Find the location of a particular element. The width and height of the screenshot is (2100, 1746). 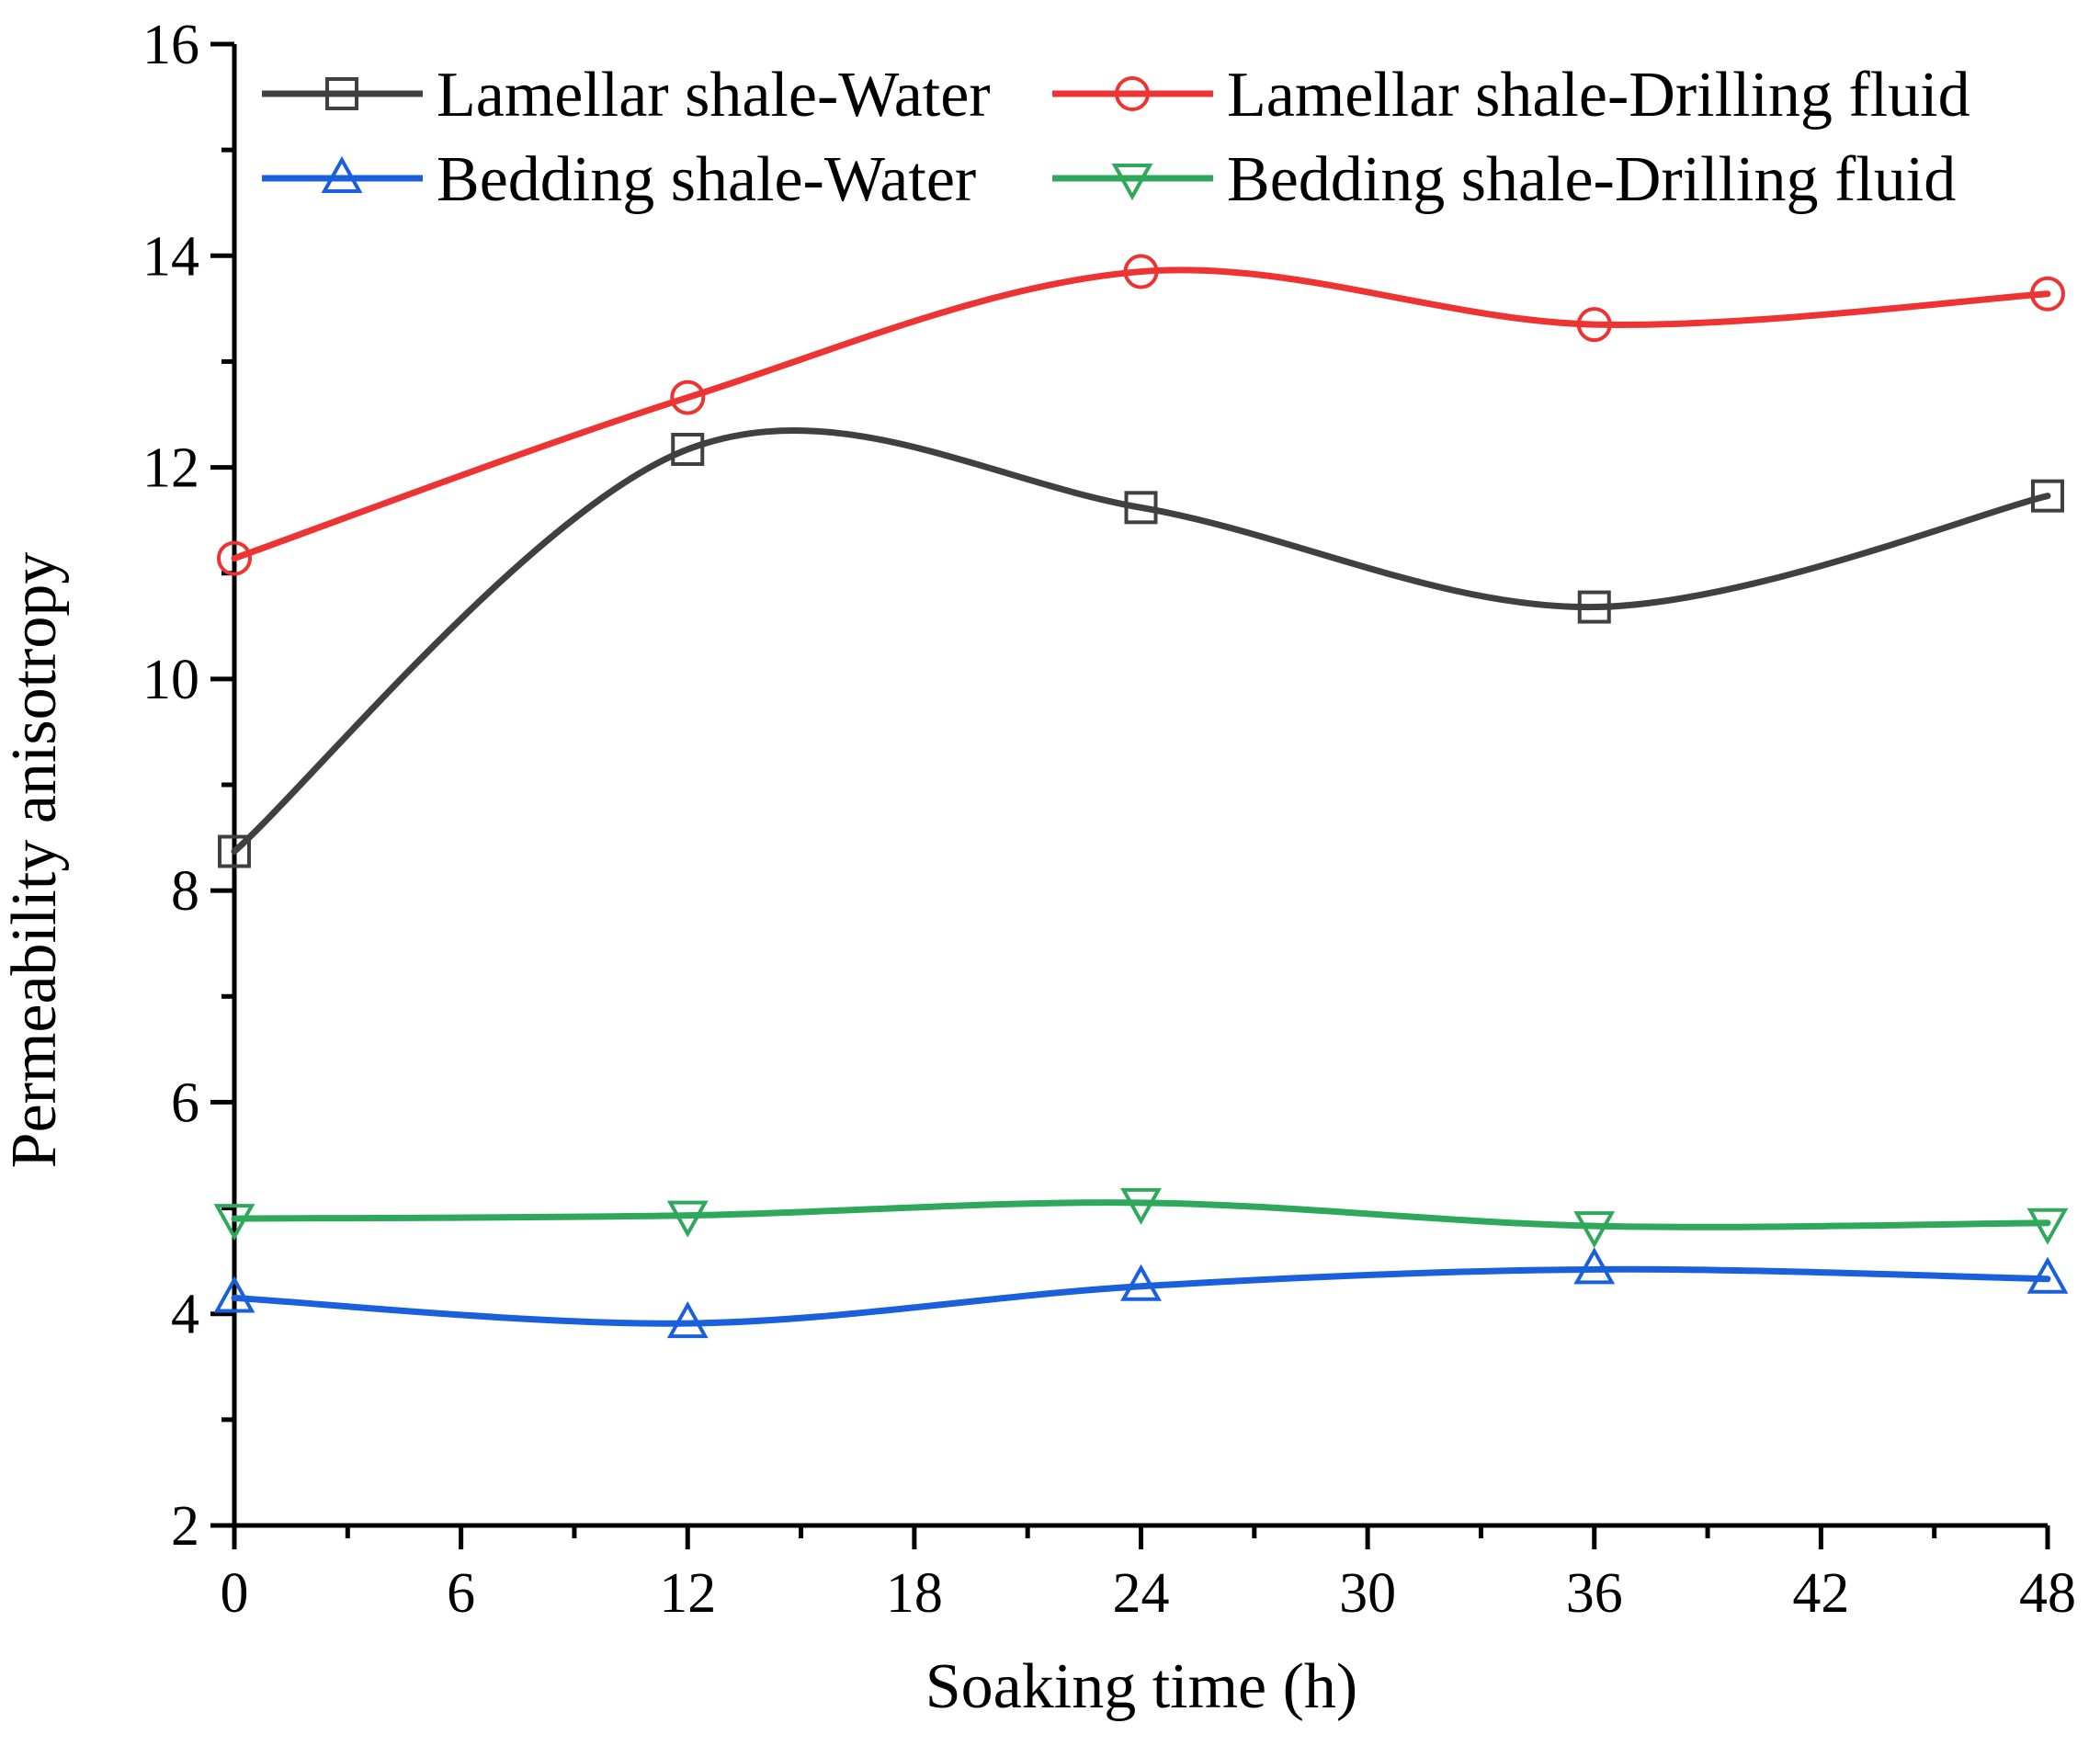

y-tick-label: 4 is located at coordinates (185, 1315).